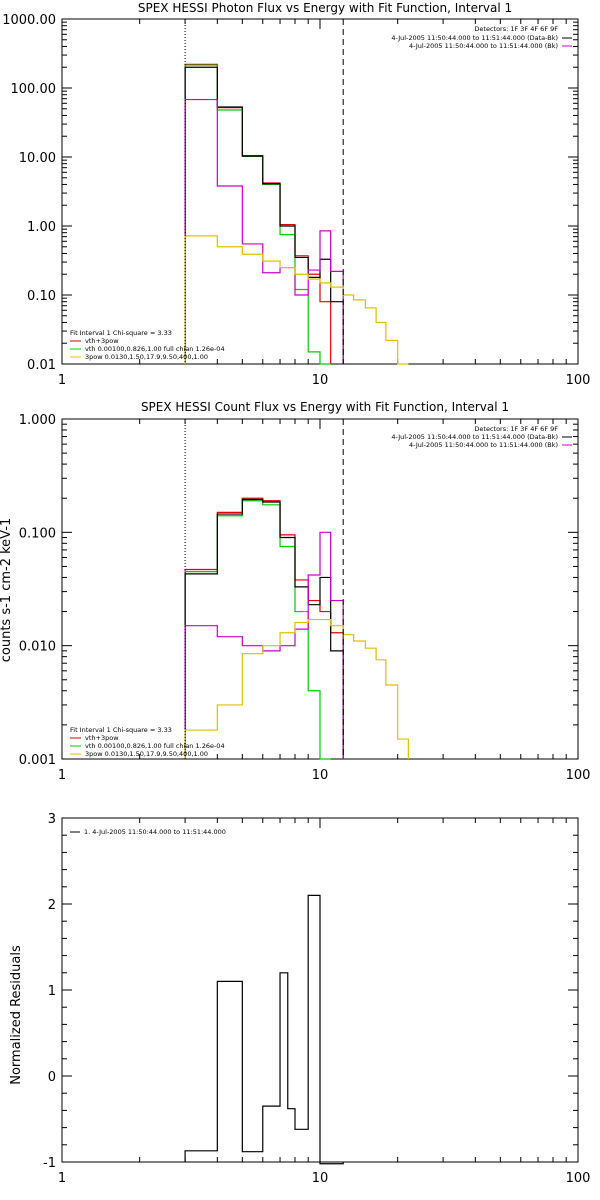 The image size is (600, 1200). I want to click on photon-flux-legend-total: vth+3pow, so click(102, 341).